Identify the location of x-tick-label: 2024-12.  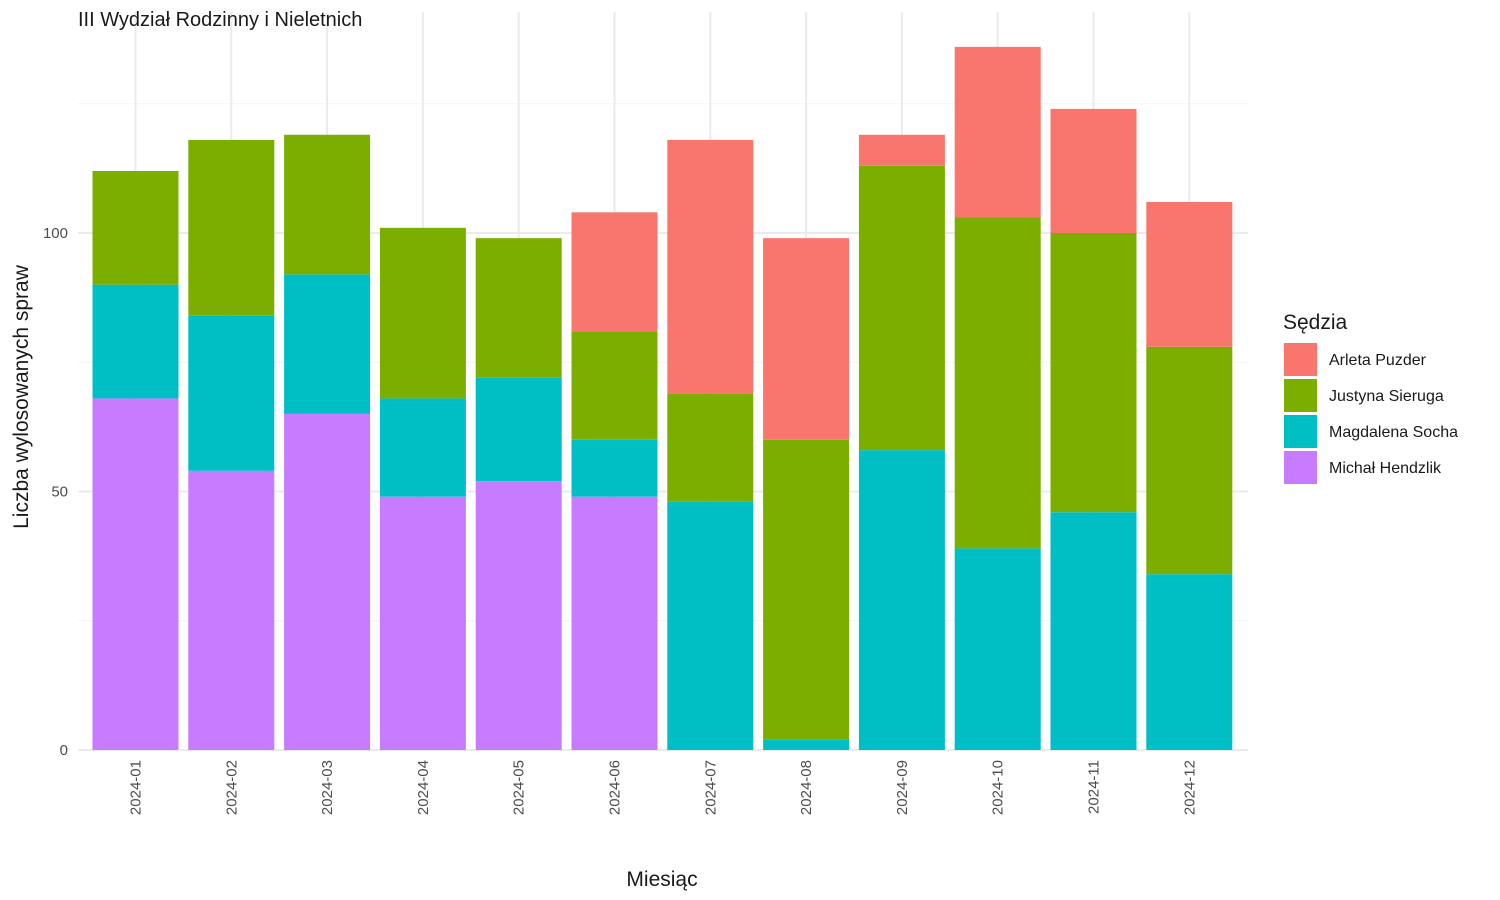
(1189, 787).